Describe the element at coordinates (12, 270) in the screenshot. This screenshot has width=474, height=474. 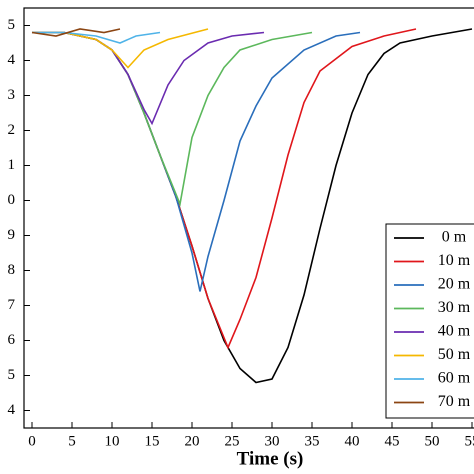
I see `y-tick-label: 8` at that location.